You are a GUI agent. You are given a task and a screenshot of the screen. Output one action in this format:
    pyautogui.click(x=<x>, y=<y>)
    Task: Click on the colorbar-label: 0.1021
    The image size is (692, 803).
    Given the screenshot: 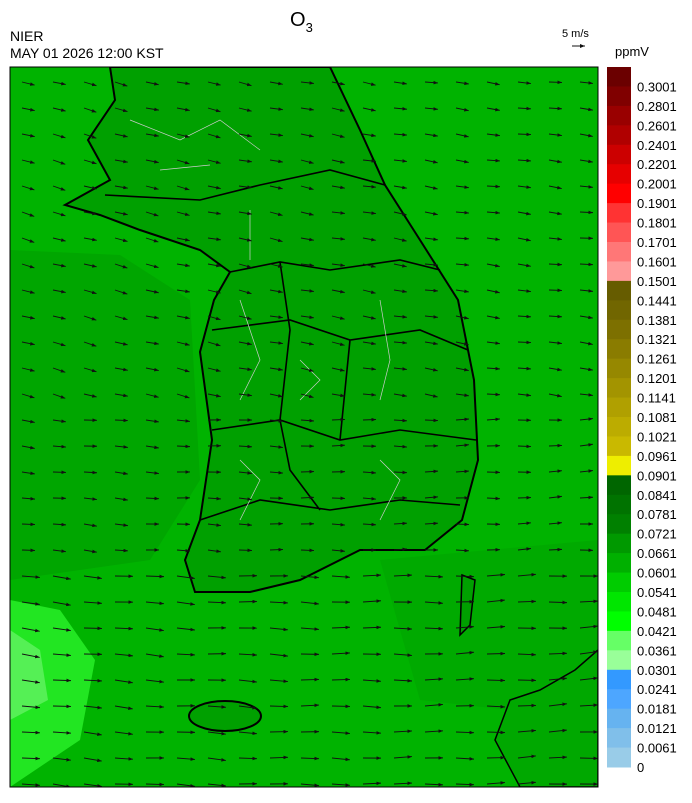 What is the action you would take?
    pyautogui.click(x=657, y=436)
    